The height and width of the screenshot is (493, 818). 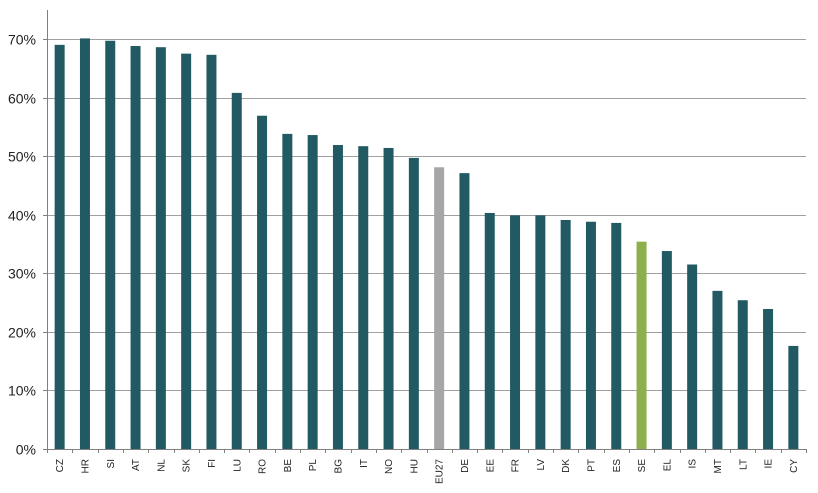 I want to click on y-tick-label: 50%, so click(x=22, y=157).